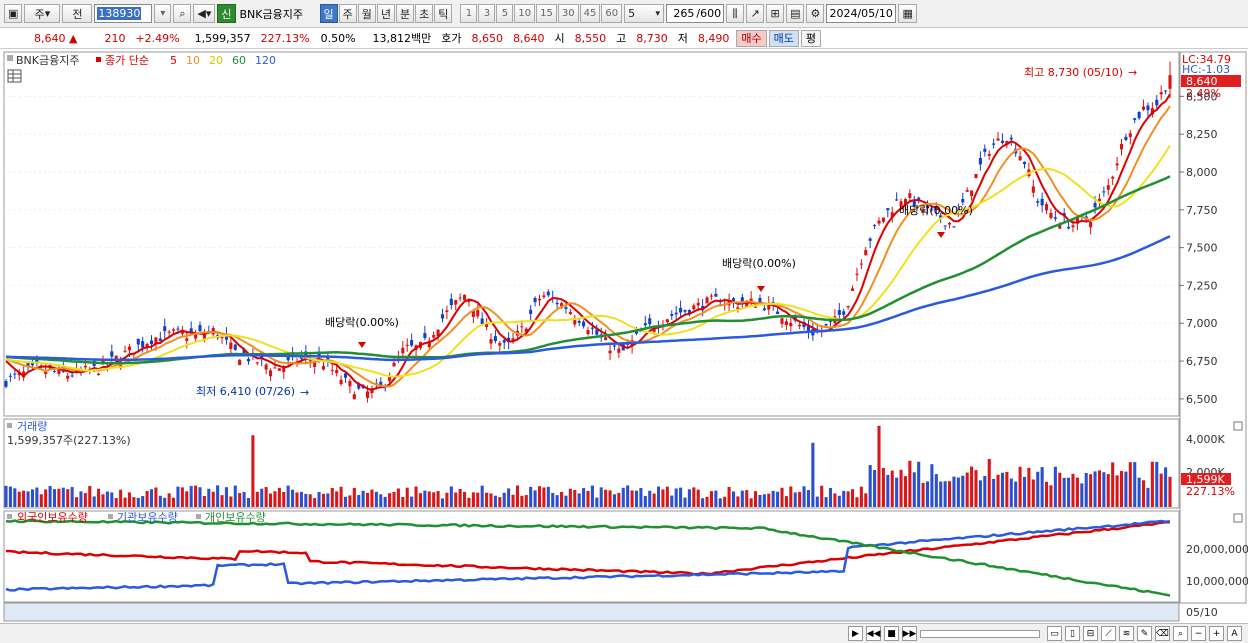  I want to click on minute-tab-5: 5, so click(505, 13).